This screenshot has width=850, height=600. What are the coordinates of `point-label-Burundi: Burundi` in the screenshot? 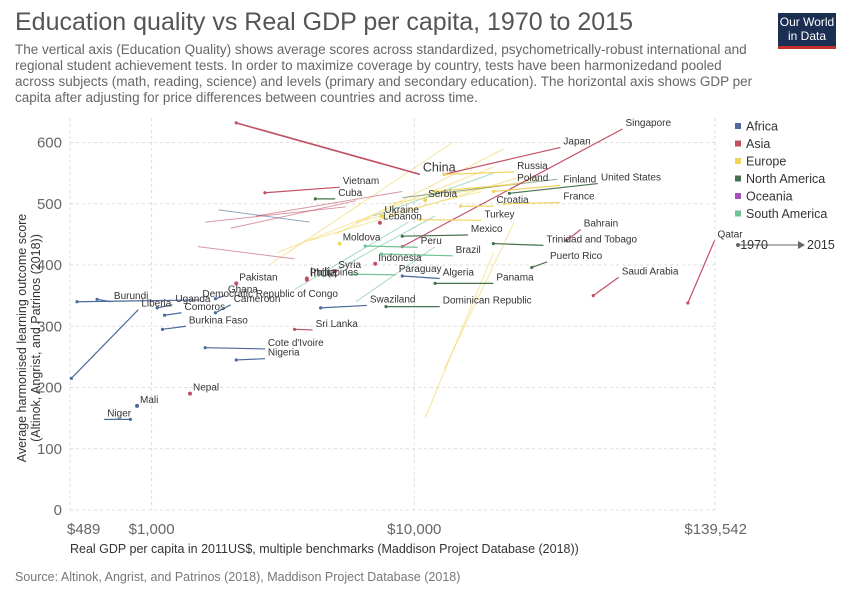 It's located at (131, 296).